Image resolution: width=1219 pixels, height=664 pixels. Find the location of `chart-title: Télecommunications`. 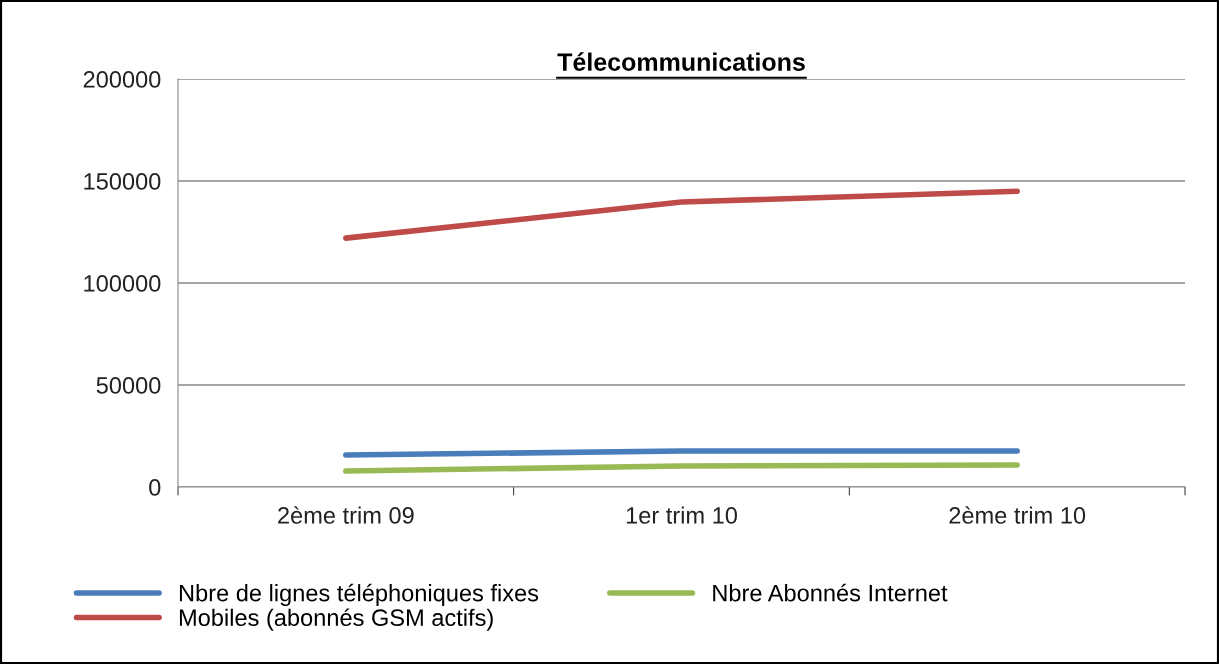

chart-title: Télecommunications is located at coordinates (681, 61).